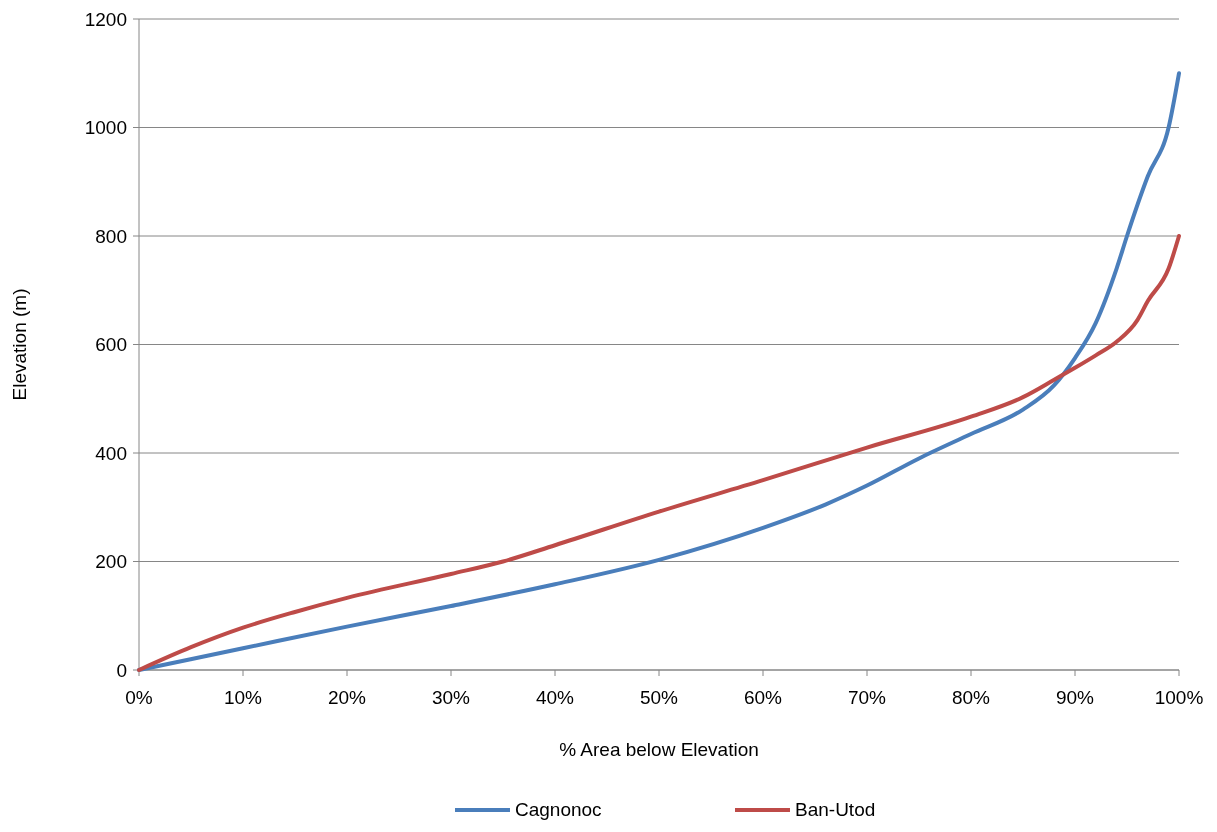 Image resolution: width=1217 pixels, height=832 pixels. What do you see at coordinates (763, 697) in the screenshot?
I see `x-tick-label: 60%` at bounding box center [763, 697].